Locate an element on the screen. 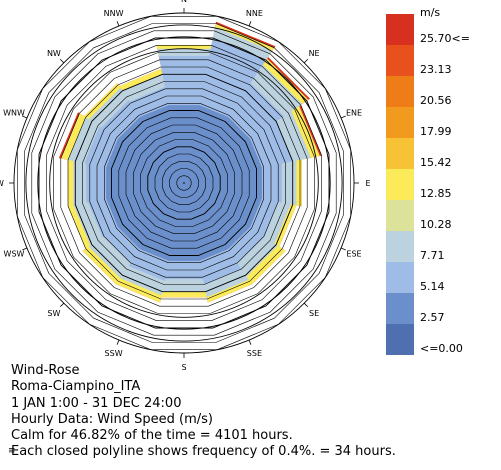  caption-station: Roma-Ciampino_ITA is located at coordinates (76, 387).